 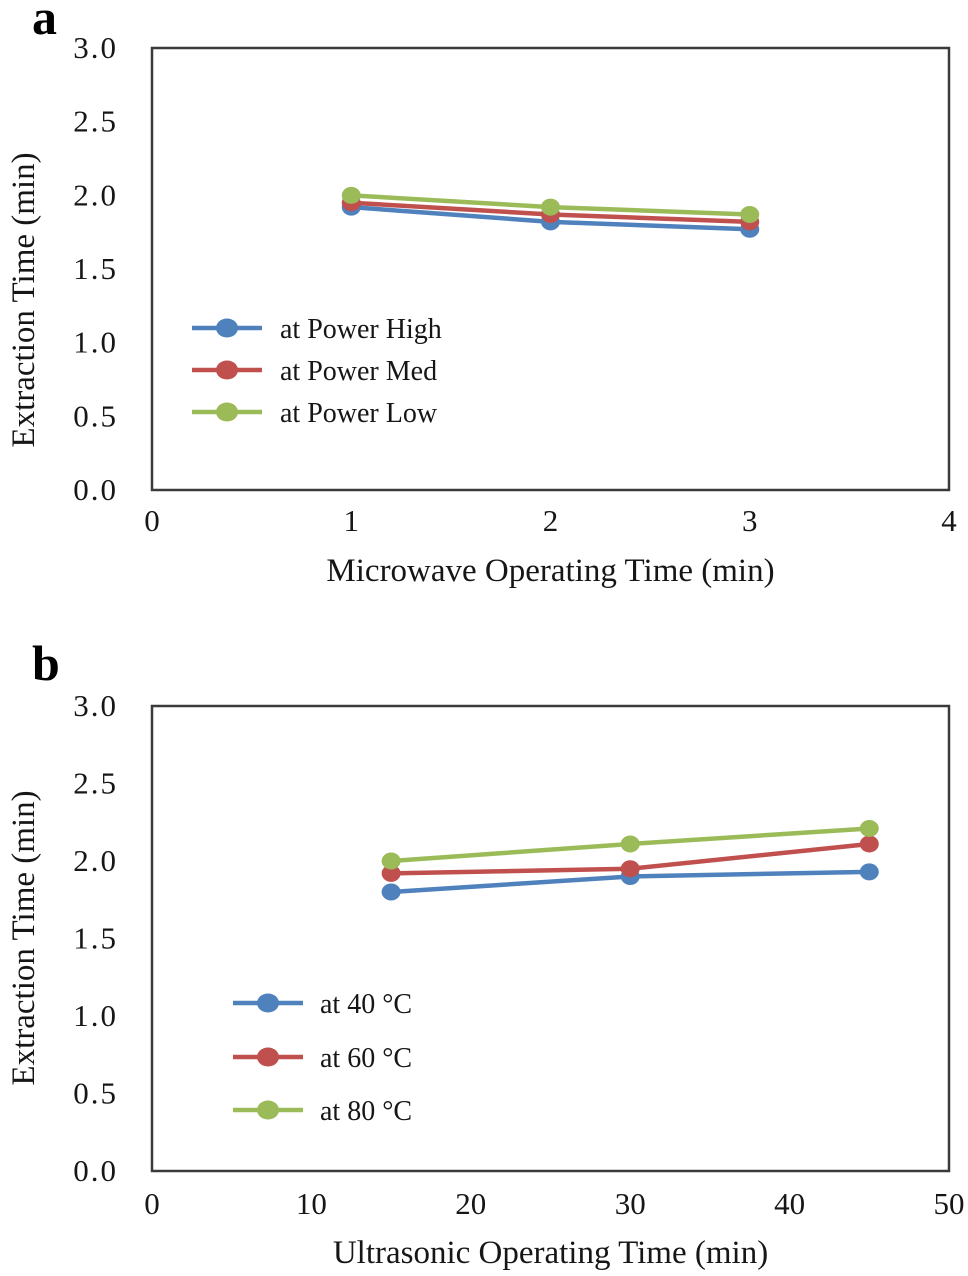 I want to click on x-axis-title: Microwave Operating Time (min), so click(x=550, y=571).